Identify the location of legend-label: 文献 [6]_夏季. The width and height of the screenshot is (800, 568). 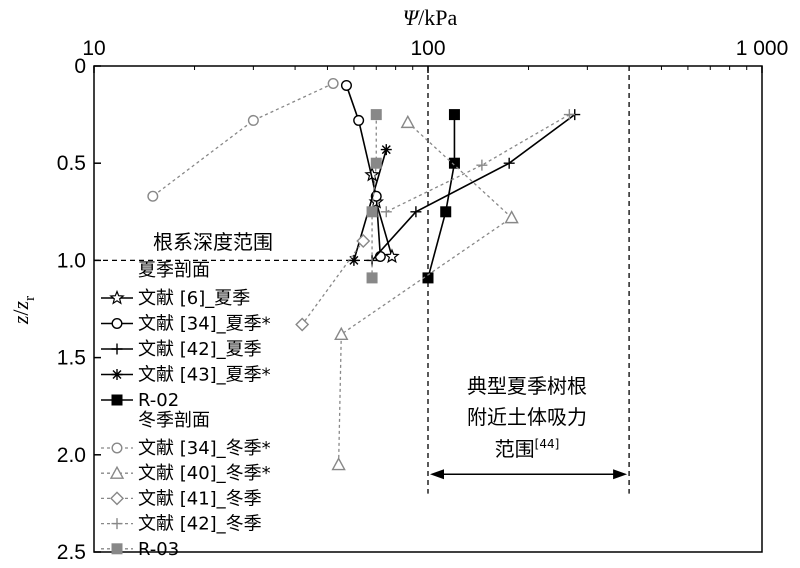
(194, 298).